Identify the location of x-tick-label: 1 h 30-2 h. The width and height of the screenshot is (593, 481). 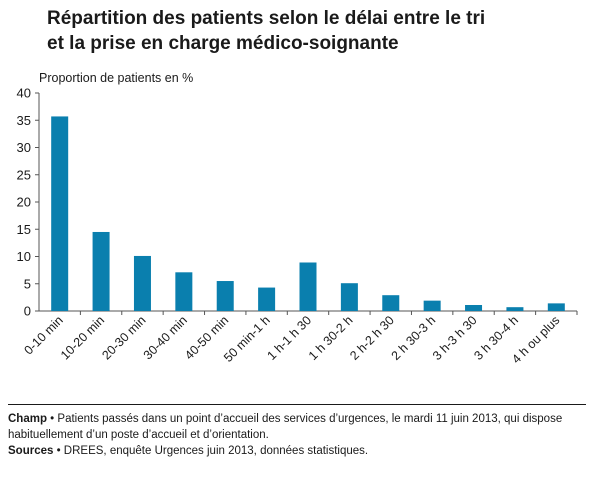
(331, 338).